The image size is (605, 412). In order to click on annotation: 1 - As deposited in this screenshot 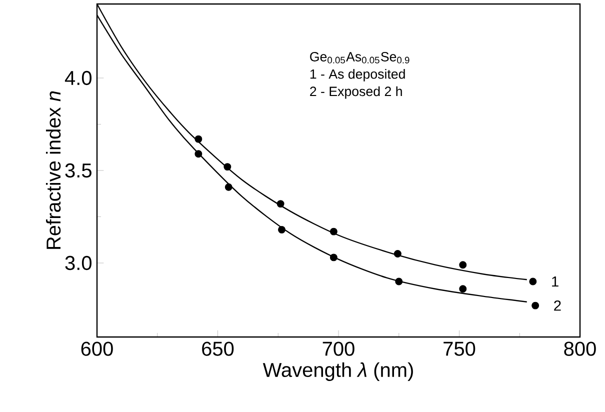, I will do `click(357, 75)`.